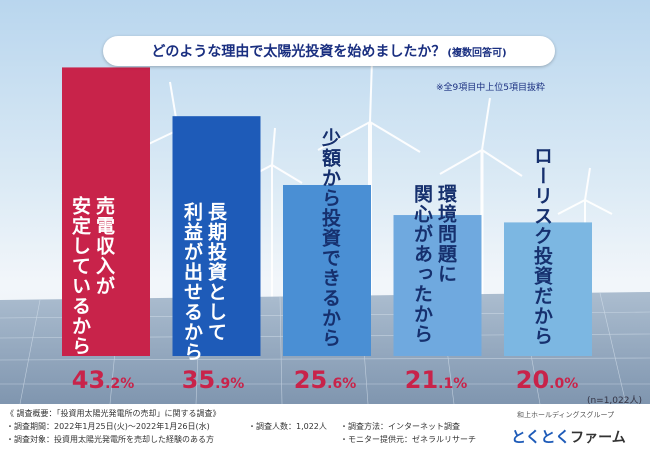 Image resolution: width=650 pixels, height=450 pixels. What do you see at coordinates (108, 426) in the screenshot?
I see `survey-period: ・調査期間：2022年1月25日(火)～2022年1月26日(水)` at bounding box center [108, 426].